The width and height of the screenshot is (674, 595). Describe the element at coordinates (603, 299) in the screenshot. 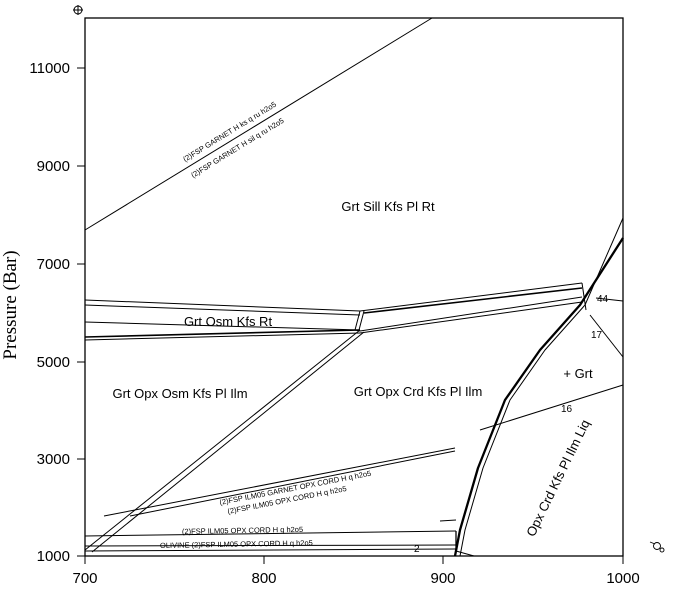

I see `contour-label: 44` at that location.